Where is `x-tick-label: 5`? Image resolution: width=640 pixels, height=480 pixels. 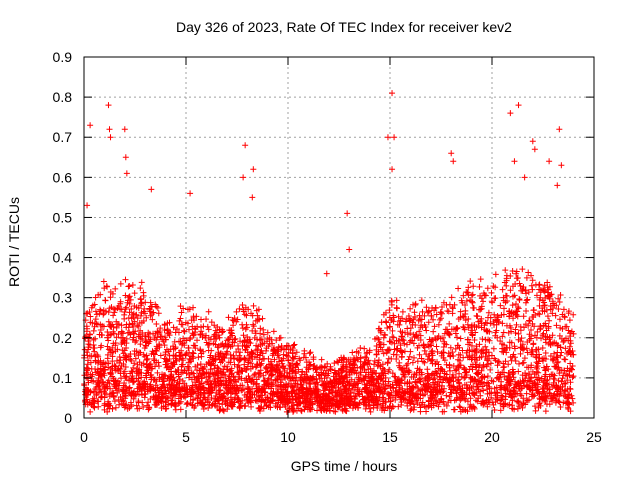
x-tick-label: 5 is located at coordinates (186, 437).